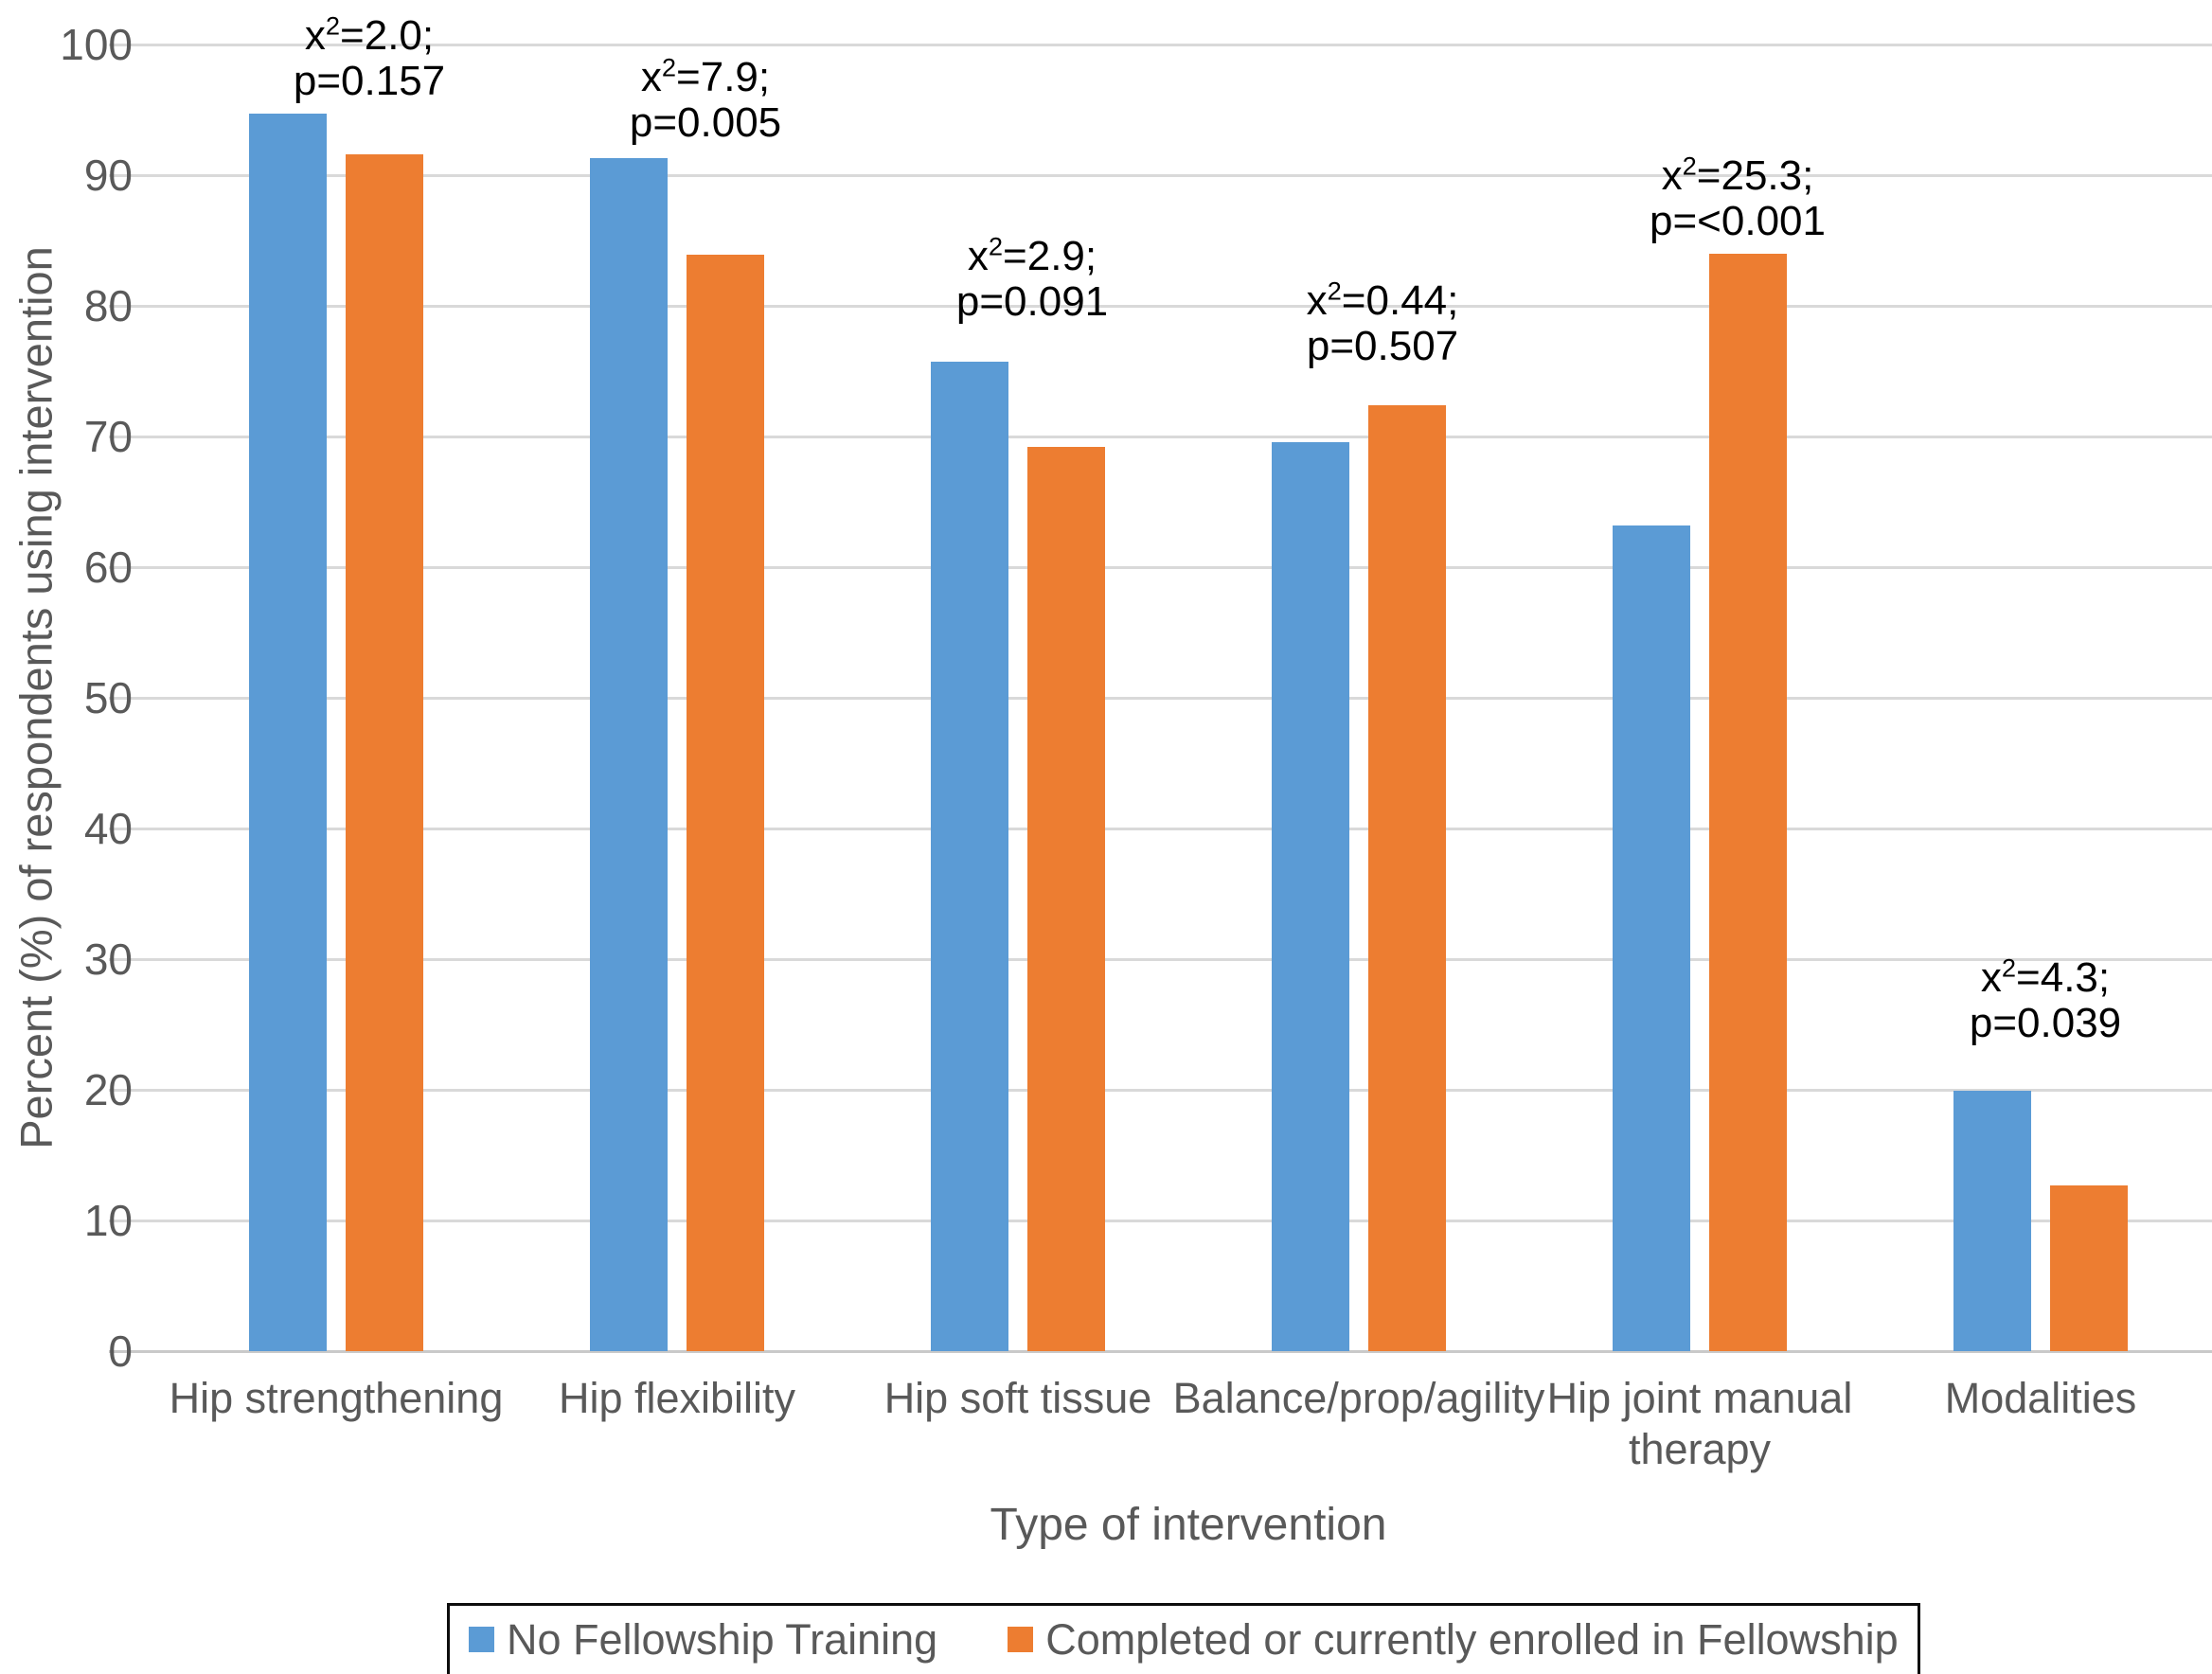 Image resolution: width=2212 pixels, height=1674 pixels. What do you see at coordinates (120, 1352) in the screenshot?
I see `y-tick-label: 0` at bounding box center [120, 1352].